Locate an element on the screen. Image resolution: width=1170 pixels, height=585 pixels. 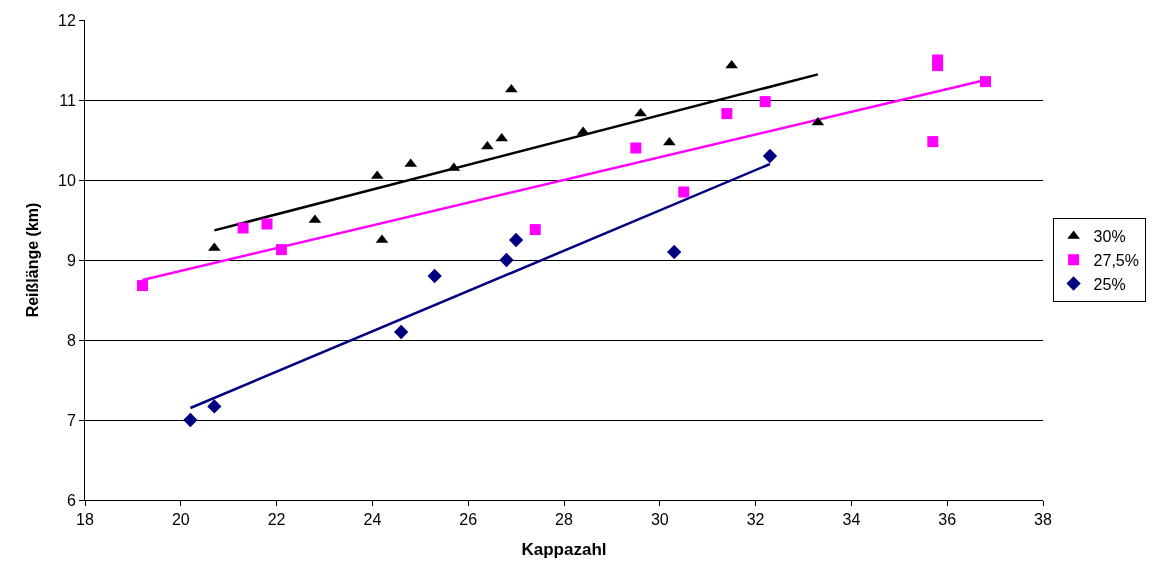
x-tick-label: 26 is located at coordinates (468, 520).